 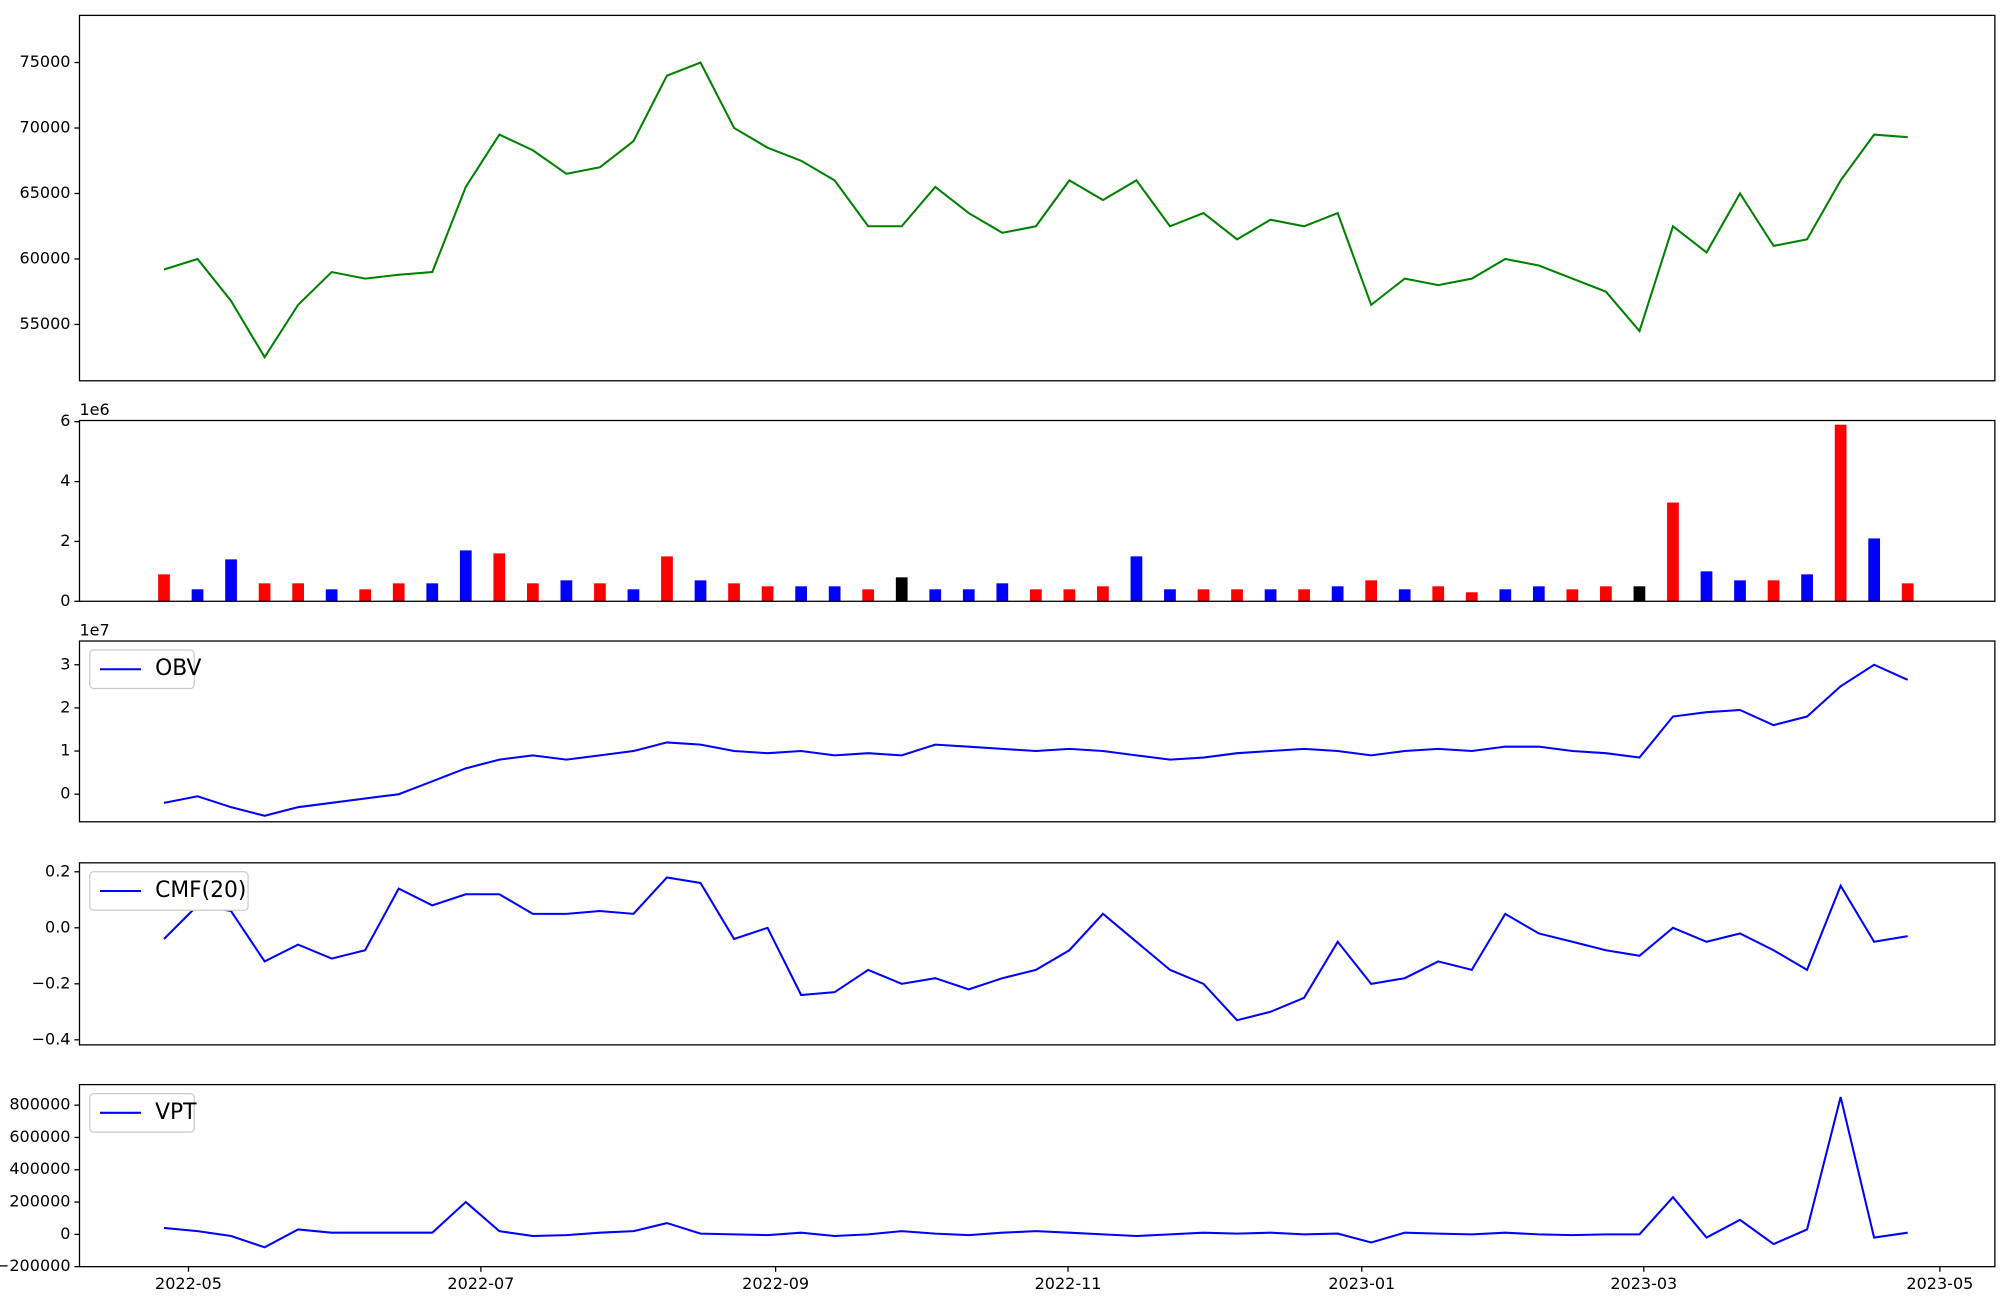 I want to click on panel: −0.4 −0.2 0.0 0.2 CMF(20), so click(x=1014, y=954).